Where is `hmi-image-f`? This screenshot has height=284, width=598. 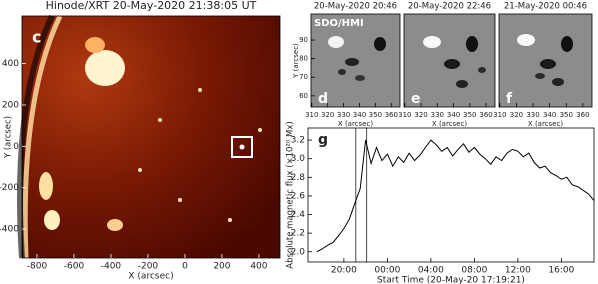 hmi-image-f is located at coordinates (545, 60).